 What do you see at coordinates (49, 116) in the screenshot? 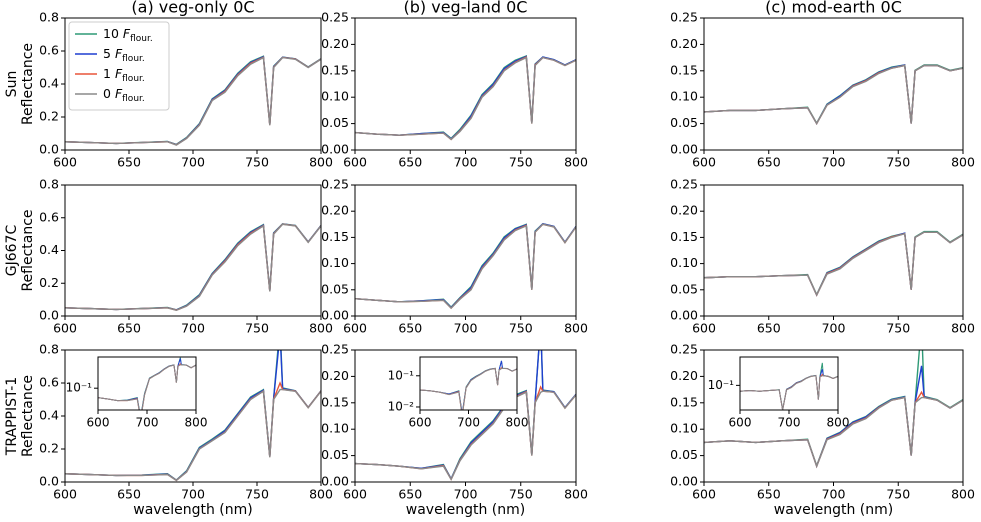
I see `y-tick-label: 0.2` at bounding box center [49, 116].